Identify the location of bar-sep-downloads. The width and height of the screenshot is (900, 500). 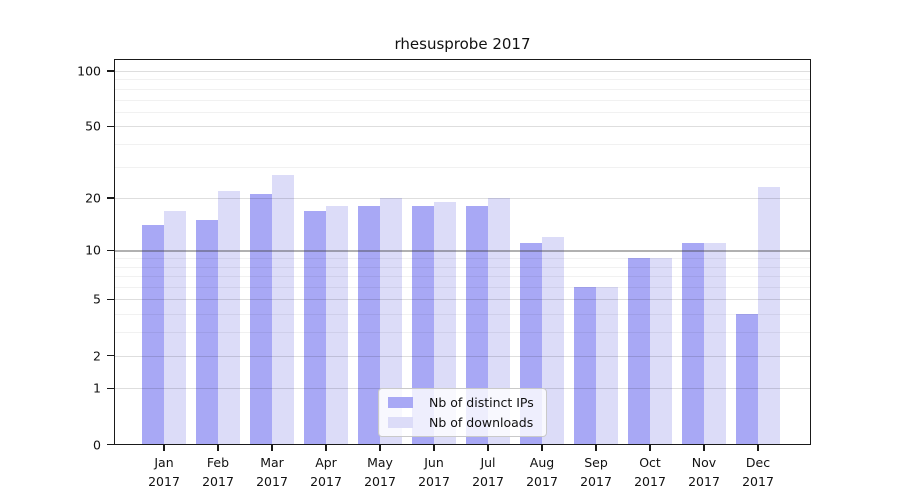
(607, 366).